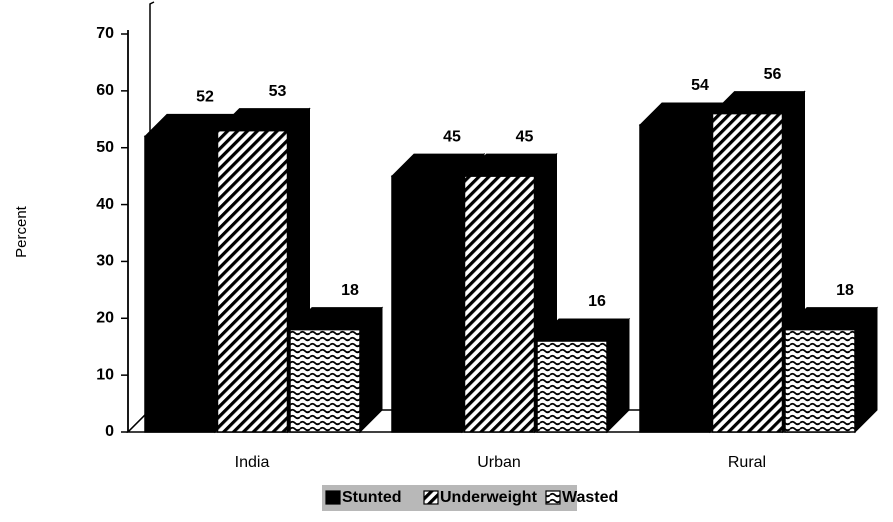 The image size is (893, 522). What do you see at coordinates (252, 462) in the screenshot?
I see `x-tick-label: India` at bounding box center [252, 462].